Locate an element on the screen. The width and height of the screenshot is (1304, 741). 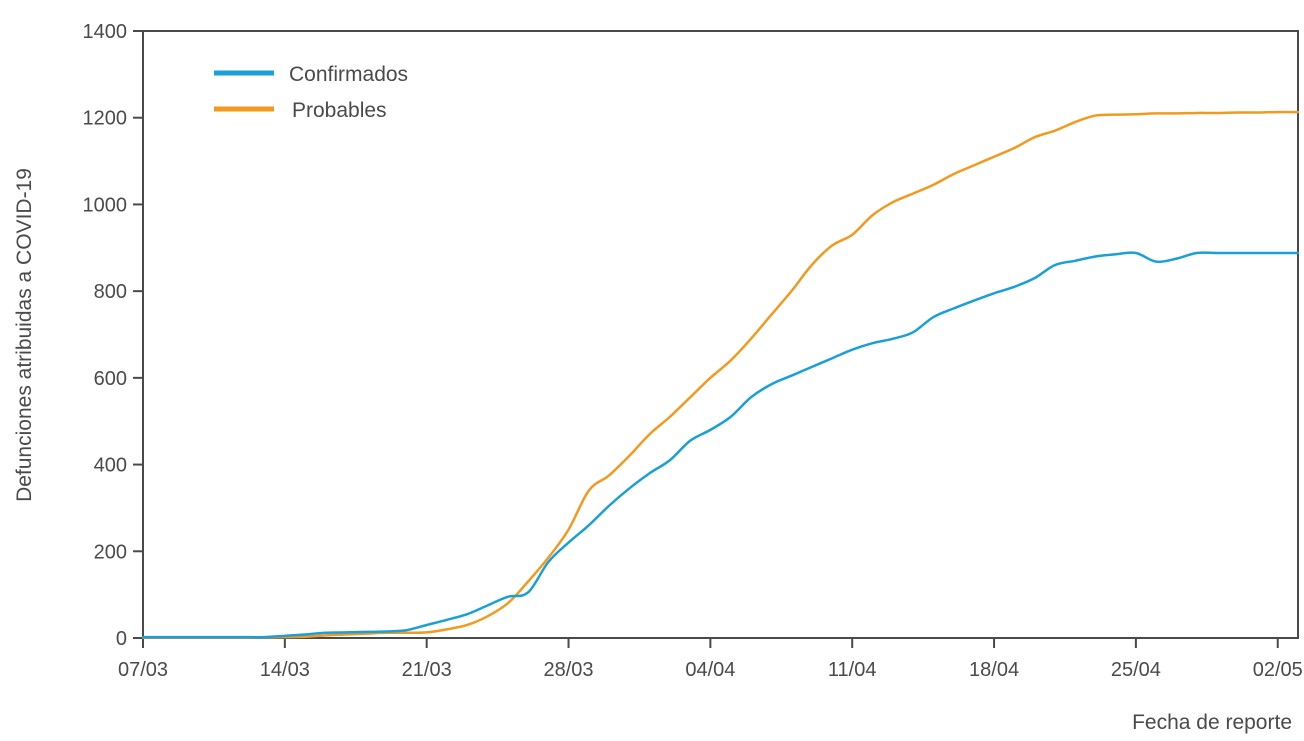
x-tick-label: 11/04 is located at coordinates (852, 670).